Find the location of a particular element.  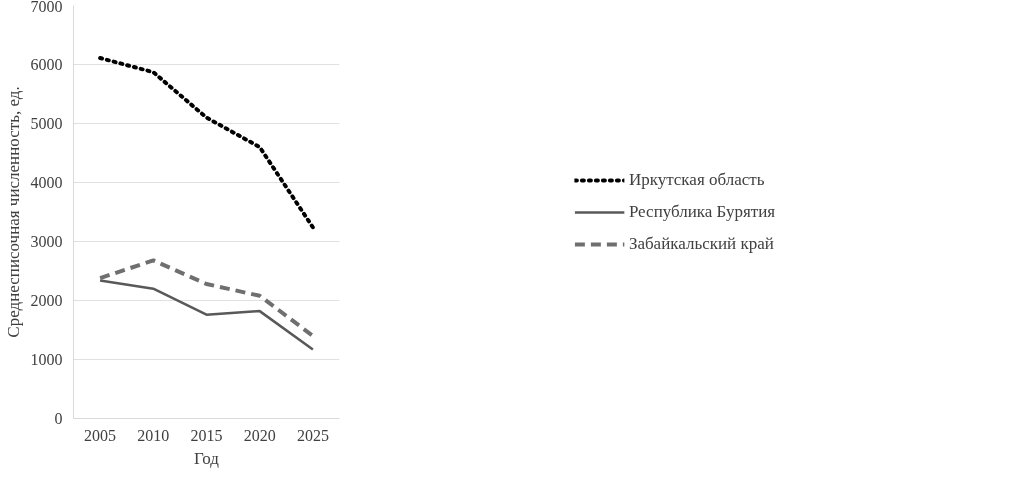

x-tick-label: 2020 is located at coordinates (259, 435).